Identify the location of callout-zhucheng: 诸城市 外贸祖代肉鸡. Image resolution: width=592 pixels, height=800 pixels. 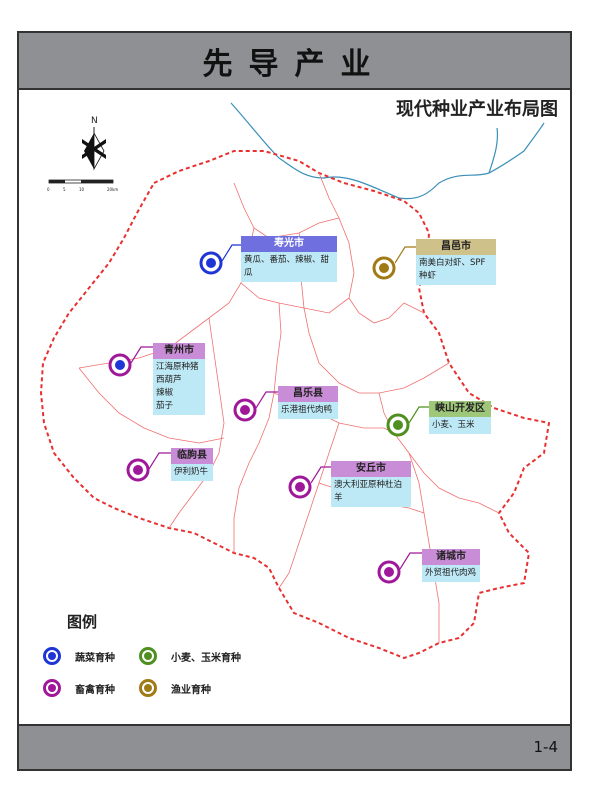
(451, 565).